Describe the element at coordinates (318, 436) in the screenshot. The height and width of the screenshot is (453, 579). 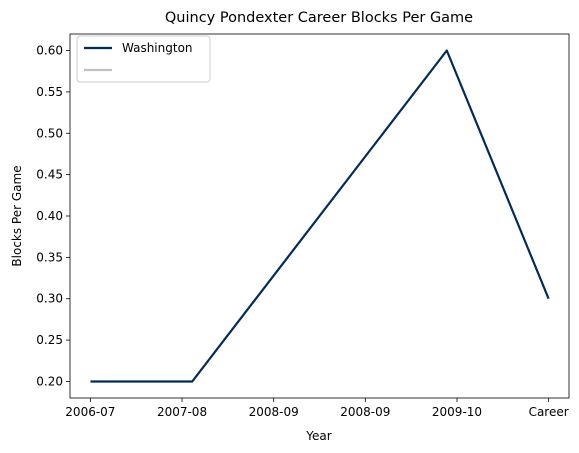
I see `x-axis-label: Year` at that location.